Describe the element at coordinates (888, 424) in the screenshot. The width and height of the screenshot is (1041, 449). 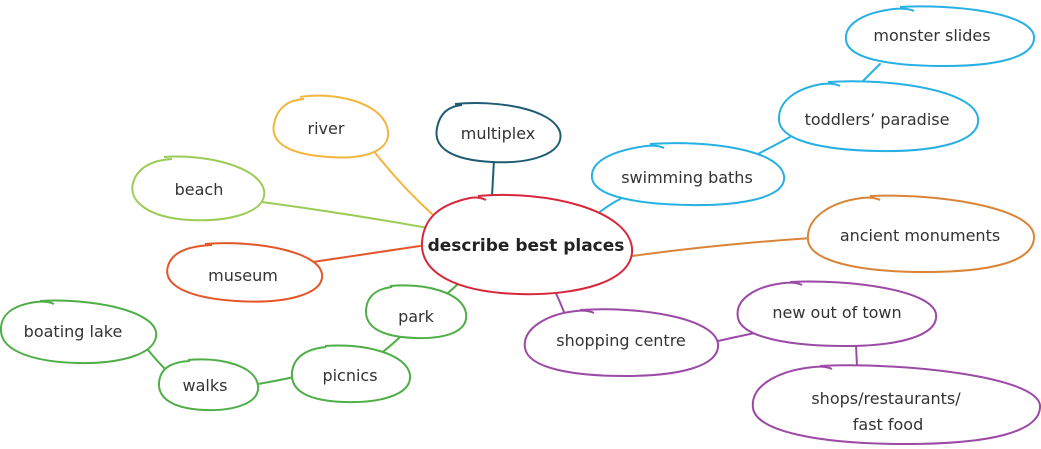
I see `node-shops-line2: fast food` at that location.